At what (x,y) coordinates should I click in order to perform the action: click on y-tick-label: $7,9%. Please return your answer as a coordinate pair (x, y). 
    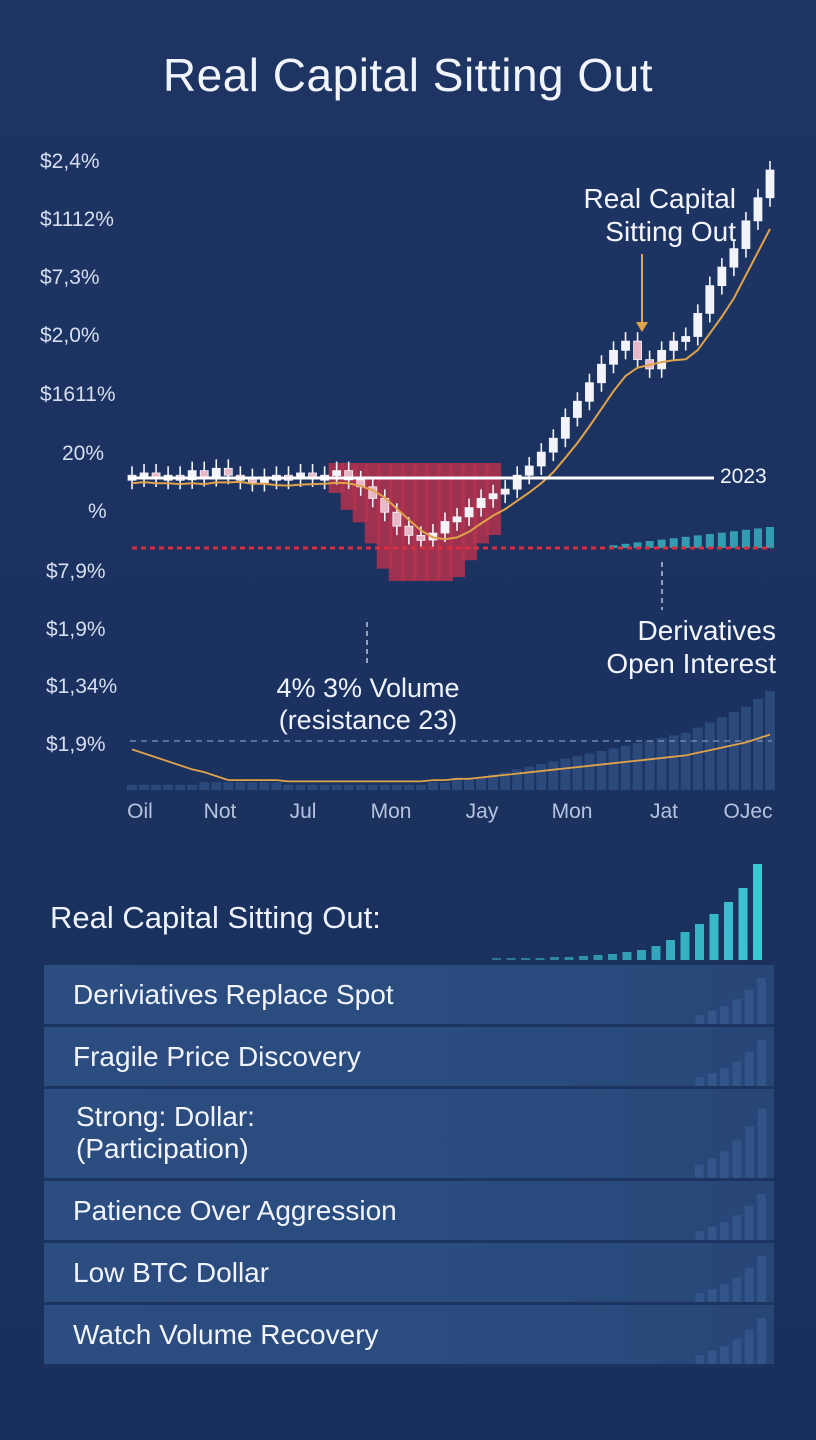
    Looking at the image, I should click on (76, 571).